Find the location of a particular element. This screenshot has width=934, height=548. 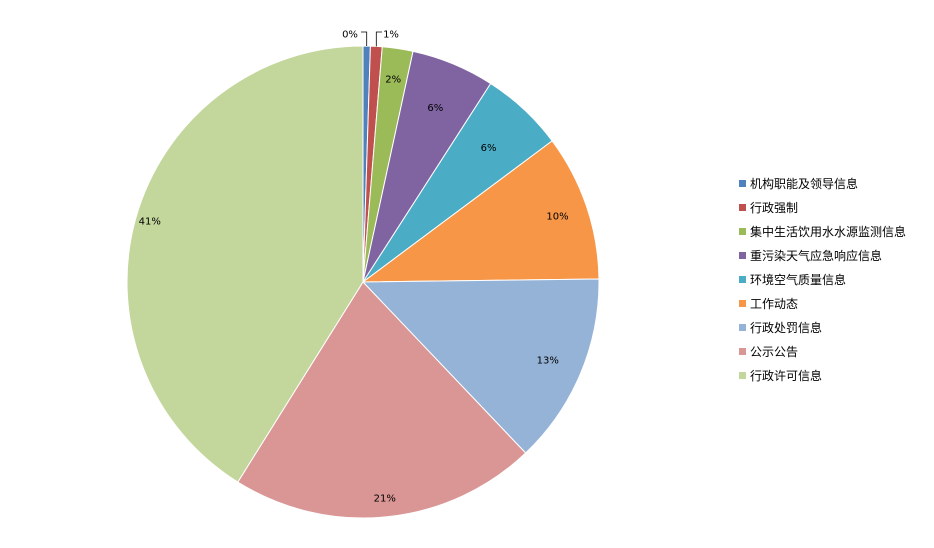

slice-data-label: 41% is located at coordinates (150, 221).